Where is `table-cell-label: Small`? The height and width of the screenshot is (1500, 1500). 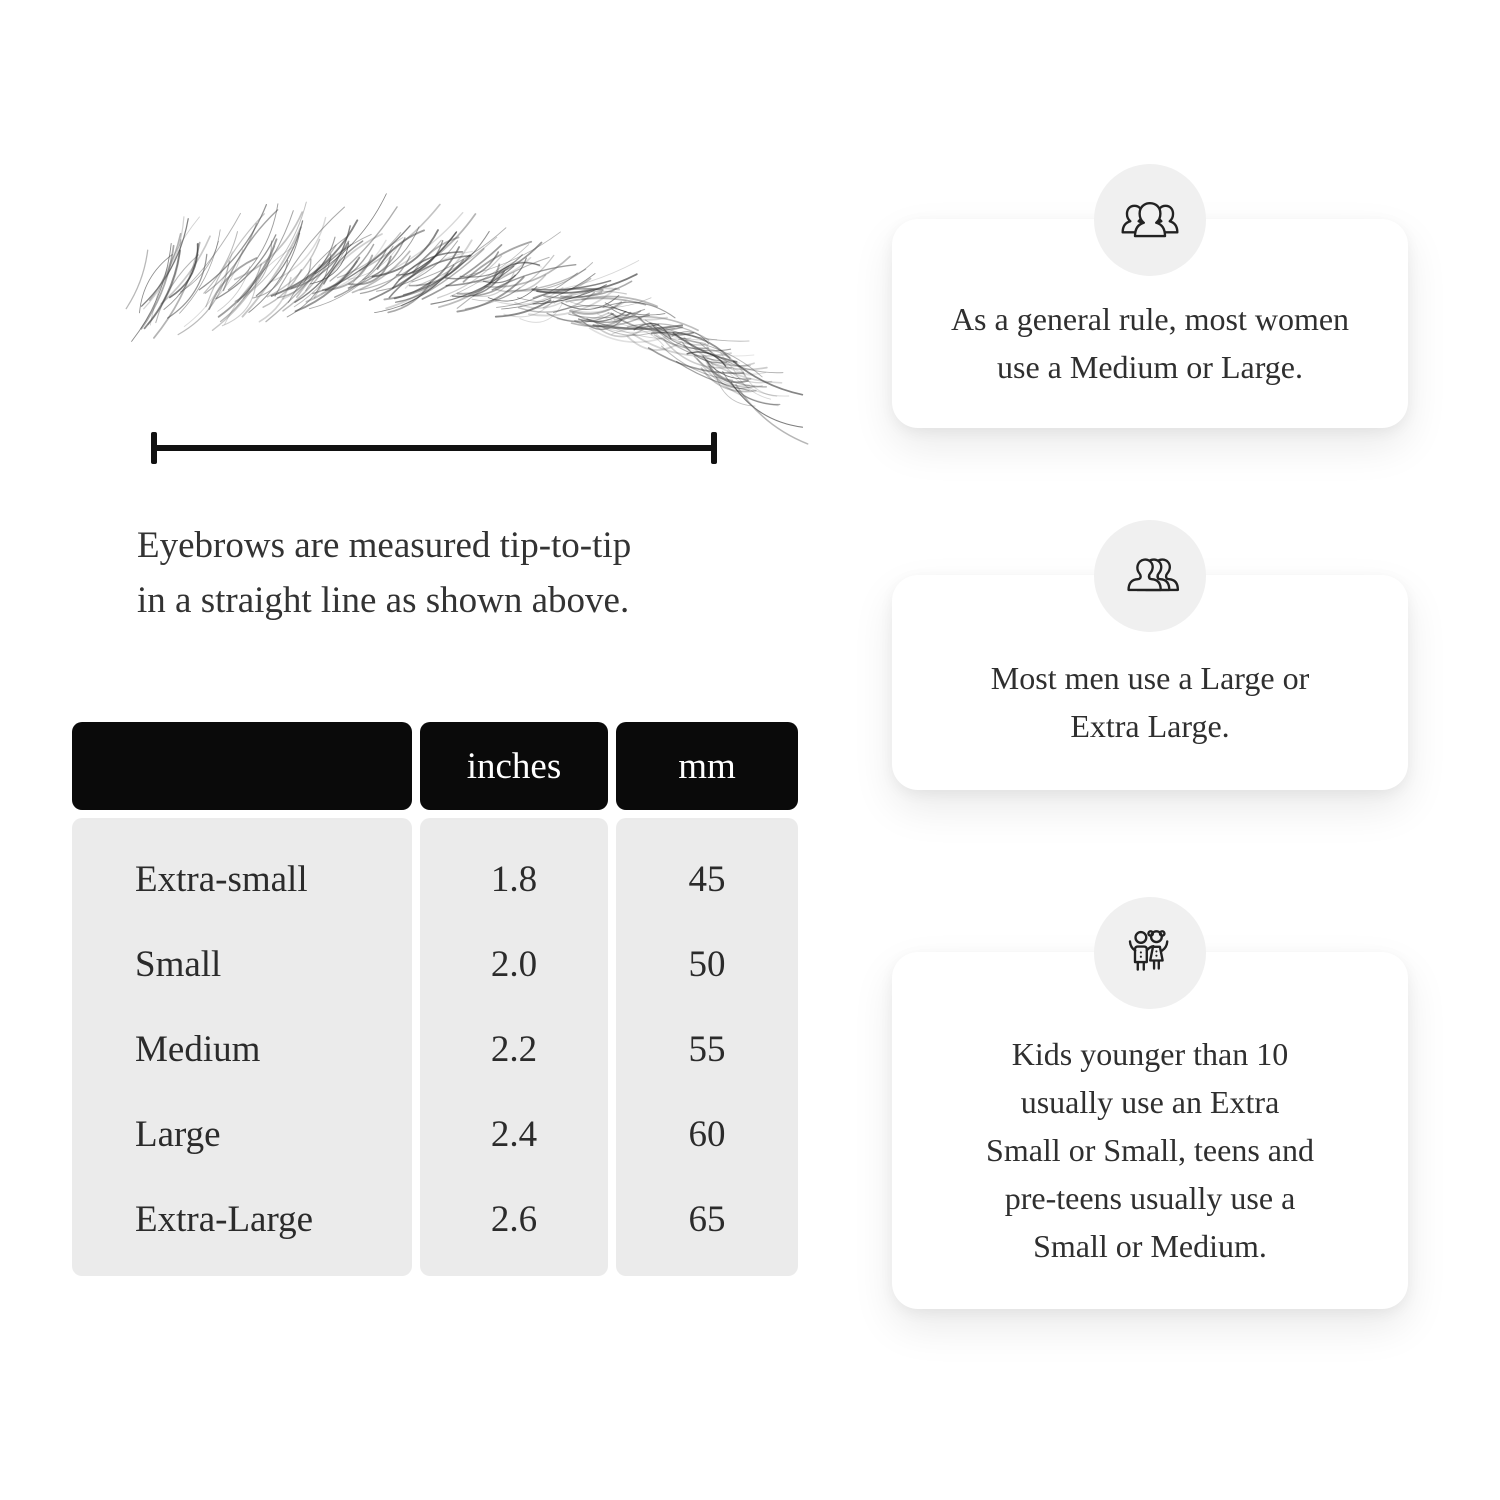
table-cell-label: Small is located at coordinates (178, 964).